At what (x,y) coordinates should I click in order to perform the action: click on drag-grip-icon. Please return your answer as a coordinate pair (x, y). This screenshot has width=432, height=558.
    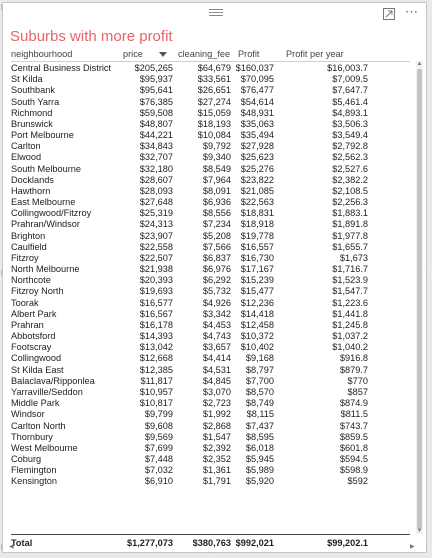
    Looking at the image, I should click on (216, 13).